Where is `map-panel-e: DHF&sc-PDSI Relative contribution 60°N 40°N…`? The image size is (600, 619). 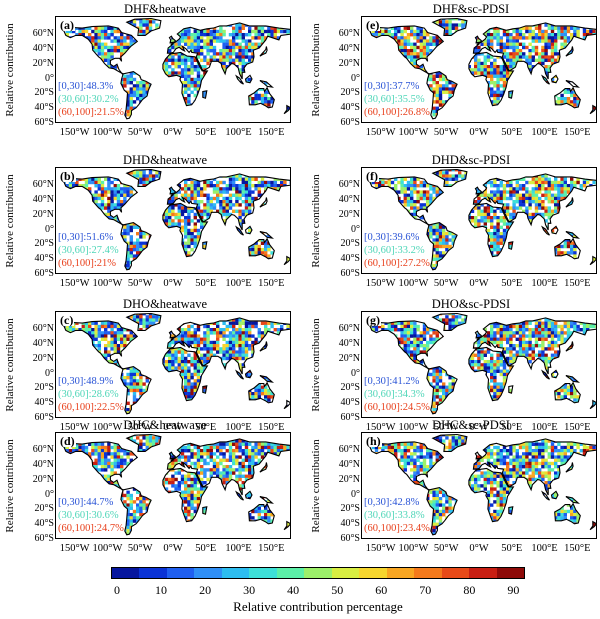
map-panel-e: DHF&sc-PDSI Relative contribution 60°N 40°N… is located at coordinates (453, 76).